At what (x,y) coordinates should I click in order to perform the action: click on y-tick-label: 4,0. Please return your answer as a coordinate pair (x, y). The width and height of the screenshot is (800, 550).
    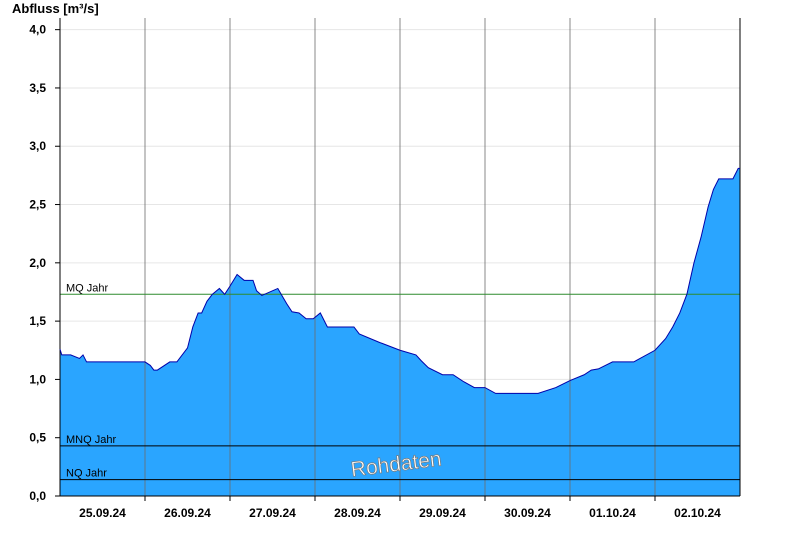
    Looking at the image, I should click on (37, 30).